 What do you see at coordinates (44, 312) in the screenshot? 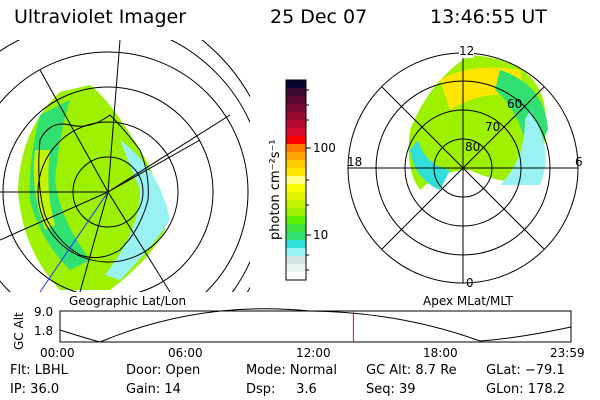
I see `ytick-9: 9.0` at bounding box center [44, 312].